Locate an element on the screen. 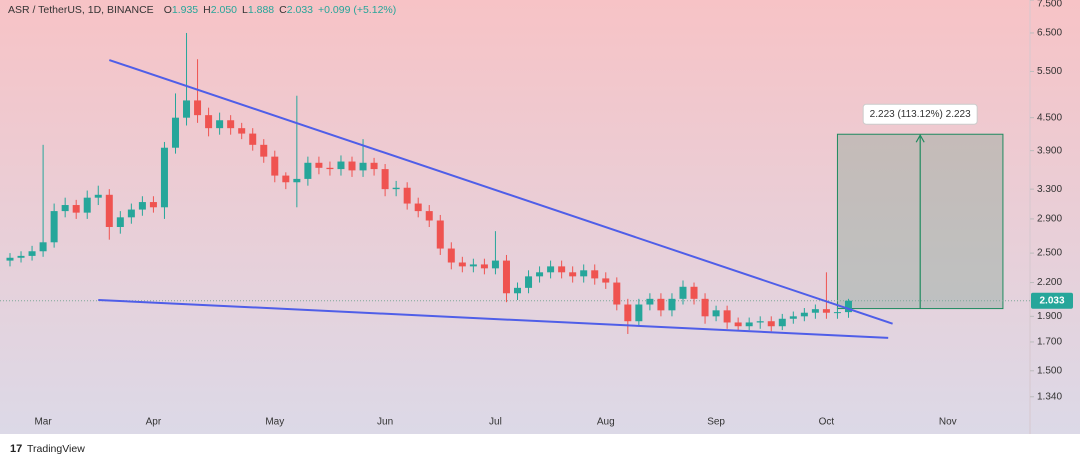 Image resolution: width=1080 pixels, height=462 pixels. legend-value: 2.033 is located at coordinates (300, 10).